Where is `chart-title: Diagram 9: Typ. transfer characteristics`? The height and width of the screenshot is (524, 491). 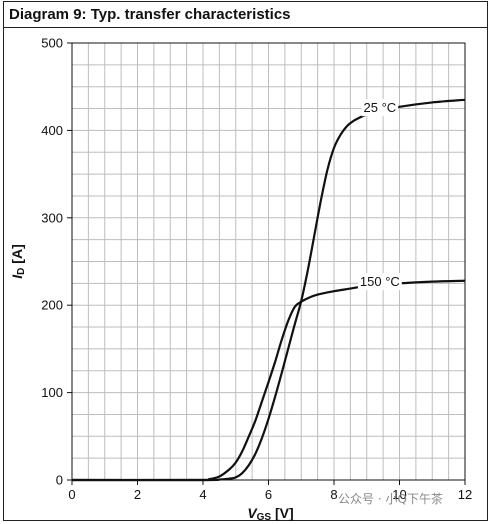 chart-title: Diagram 9: Typ. transfer characteristics is located at coordinates (245, 15).